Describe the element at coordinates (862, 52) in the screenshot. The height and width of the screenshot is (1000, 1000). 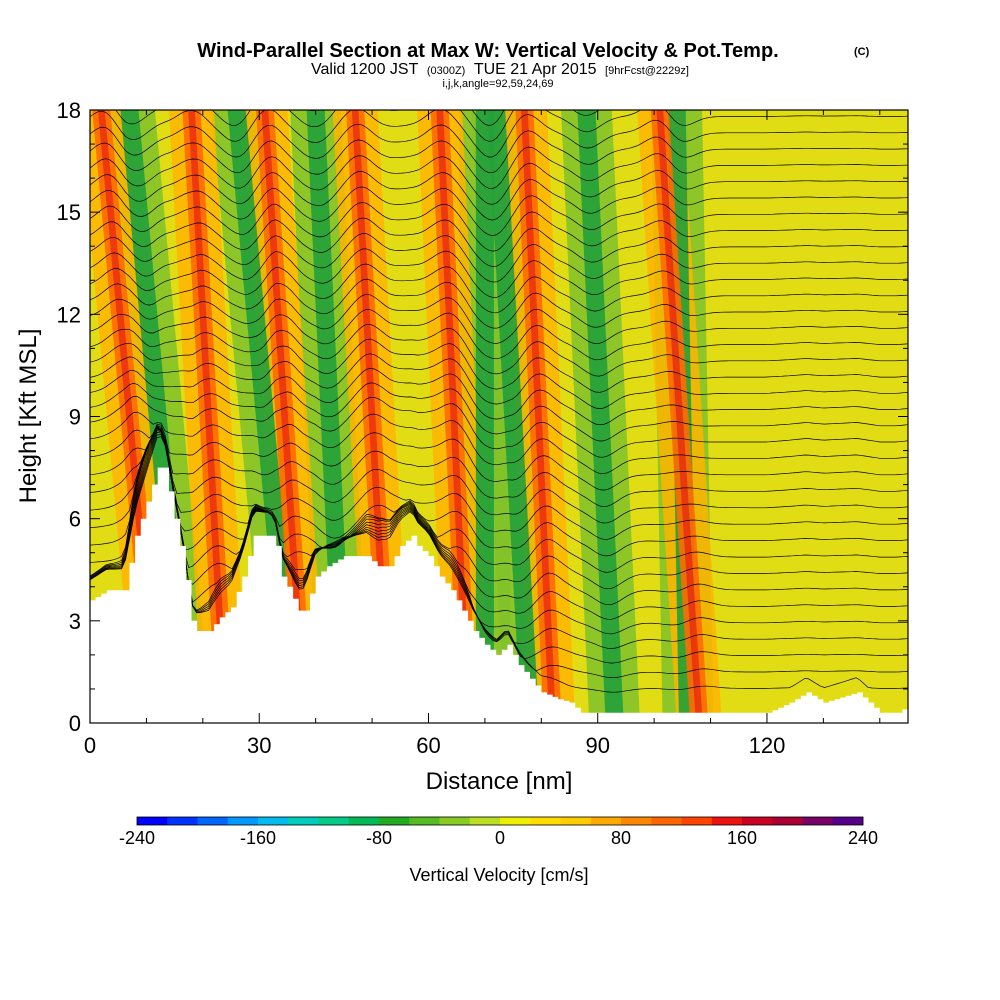
I see `copyright-mark: (C)` at that location.